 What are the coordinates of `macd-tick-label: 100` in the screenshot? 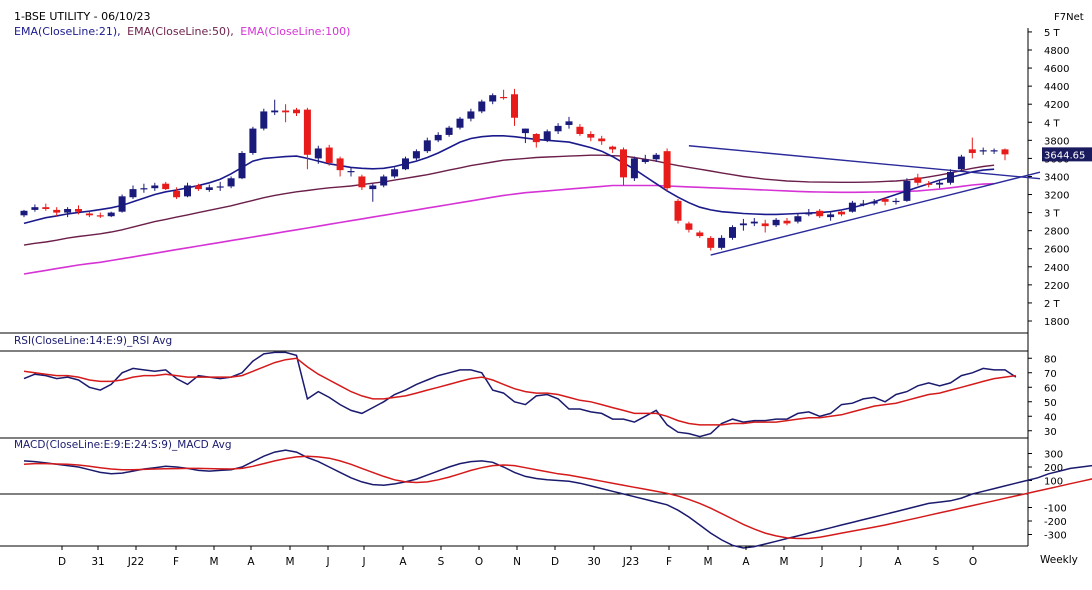 It's located at (1053, 482).